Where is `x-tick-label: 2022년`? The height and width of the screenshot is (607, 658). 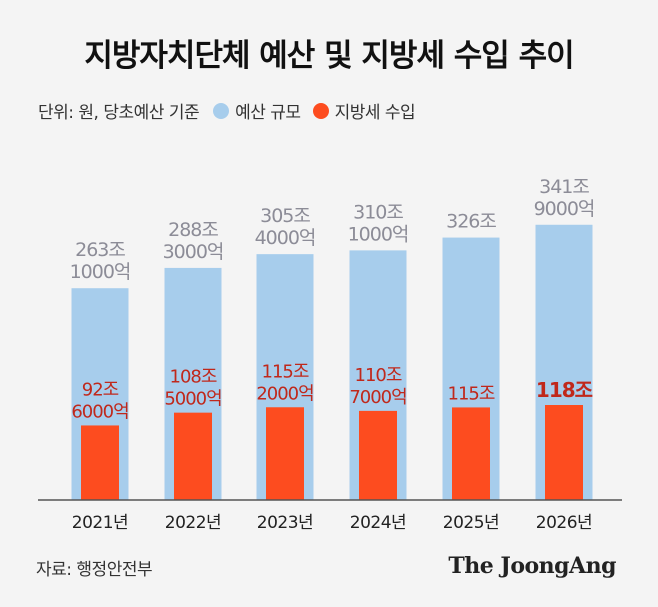
x-tick-label: 2022년 is located at coordinates (193, 523).